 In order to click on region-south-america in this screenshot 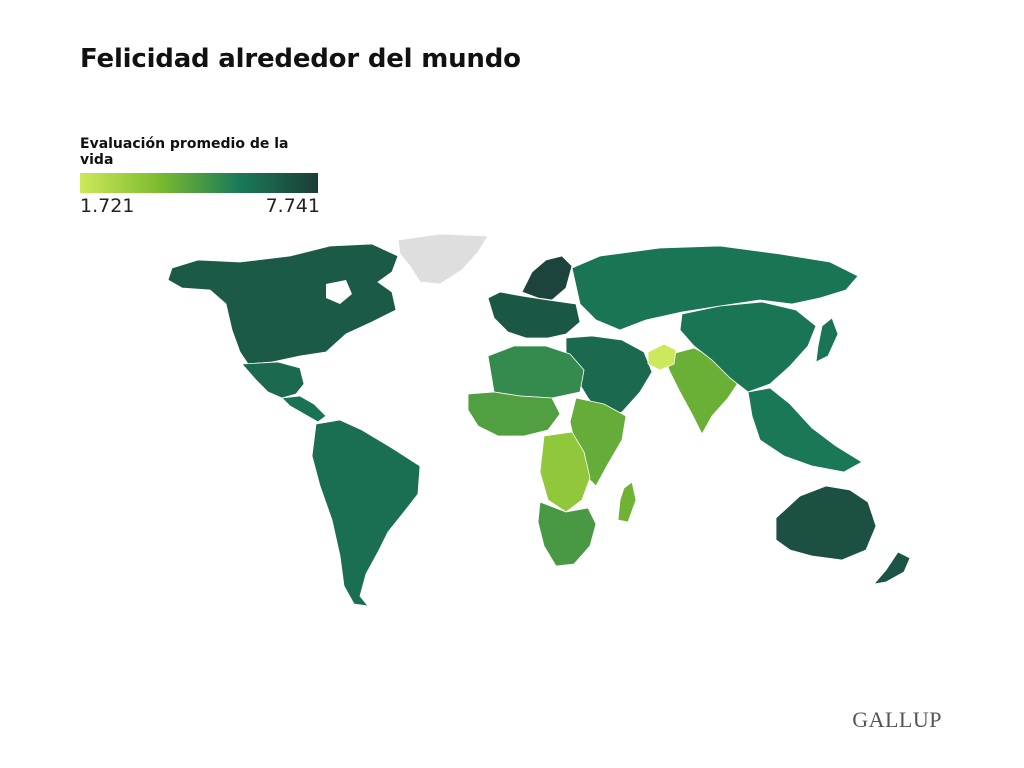, I will do `click(366, 513)`.